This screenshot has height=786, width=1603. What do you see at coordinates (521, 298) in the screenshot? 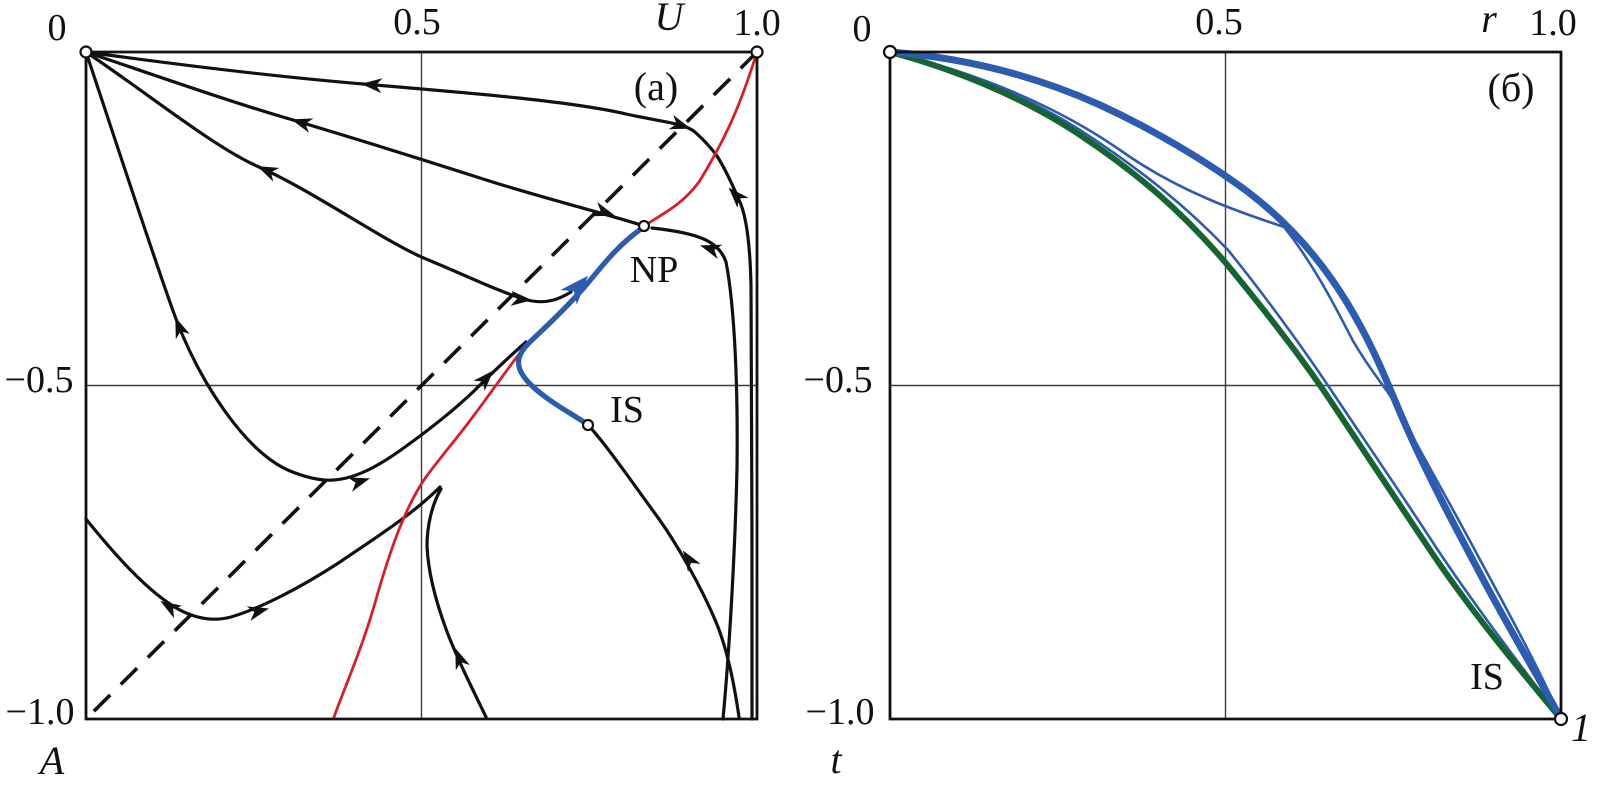
I see `arrow-t3-right` at bounding box center [521, 298].